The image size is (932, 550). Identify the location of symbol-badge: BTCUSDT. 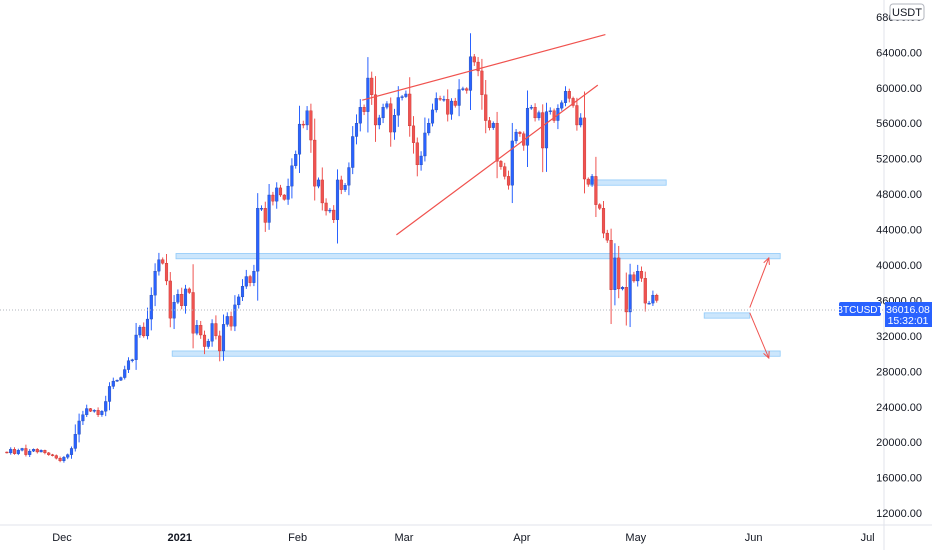
(859, 310).